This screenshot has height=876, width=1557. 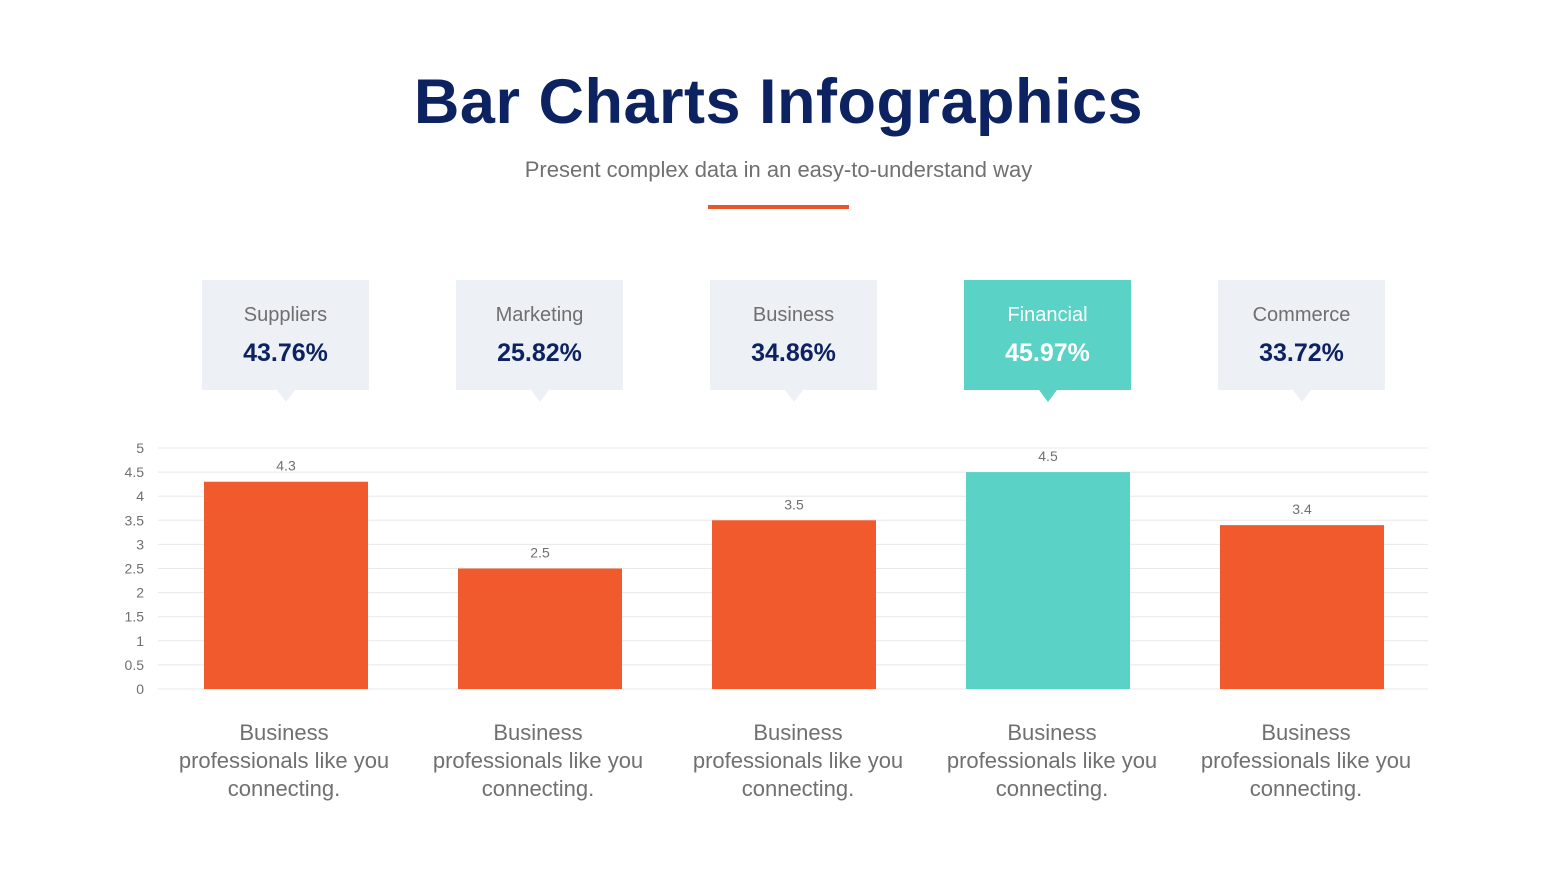 I want to click on card-name: Business, so click(x=793, y=315).